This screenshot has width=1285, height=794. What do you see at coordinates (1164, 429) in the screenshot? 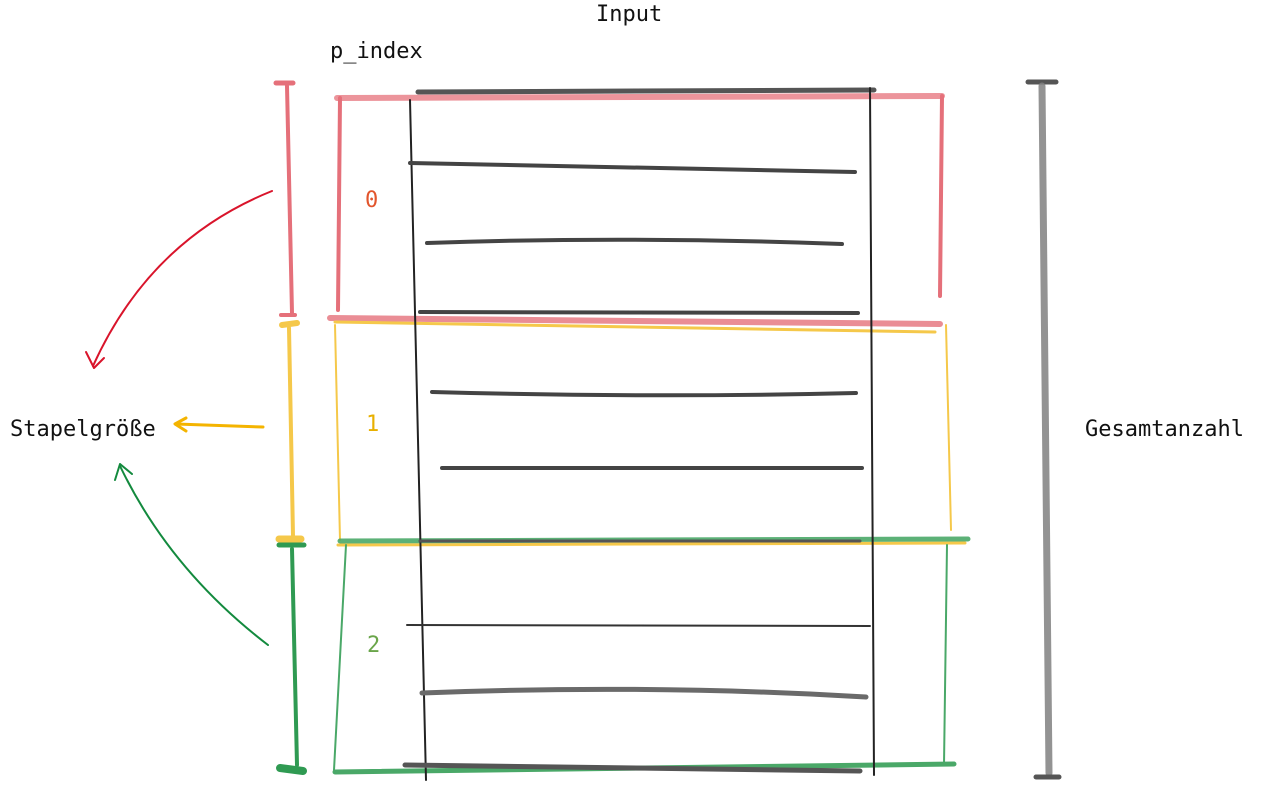
I see `total-count-label: Gesamtanzahl` at bounding box center [1164, 429].